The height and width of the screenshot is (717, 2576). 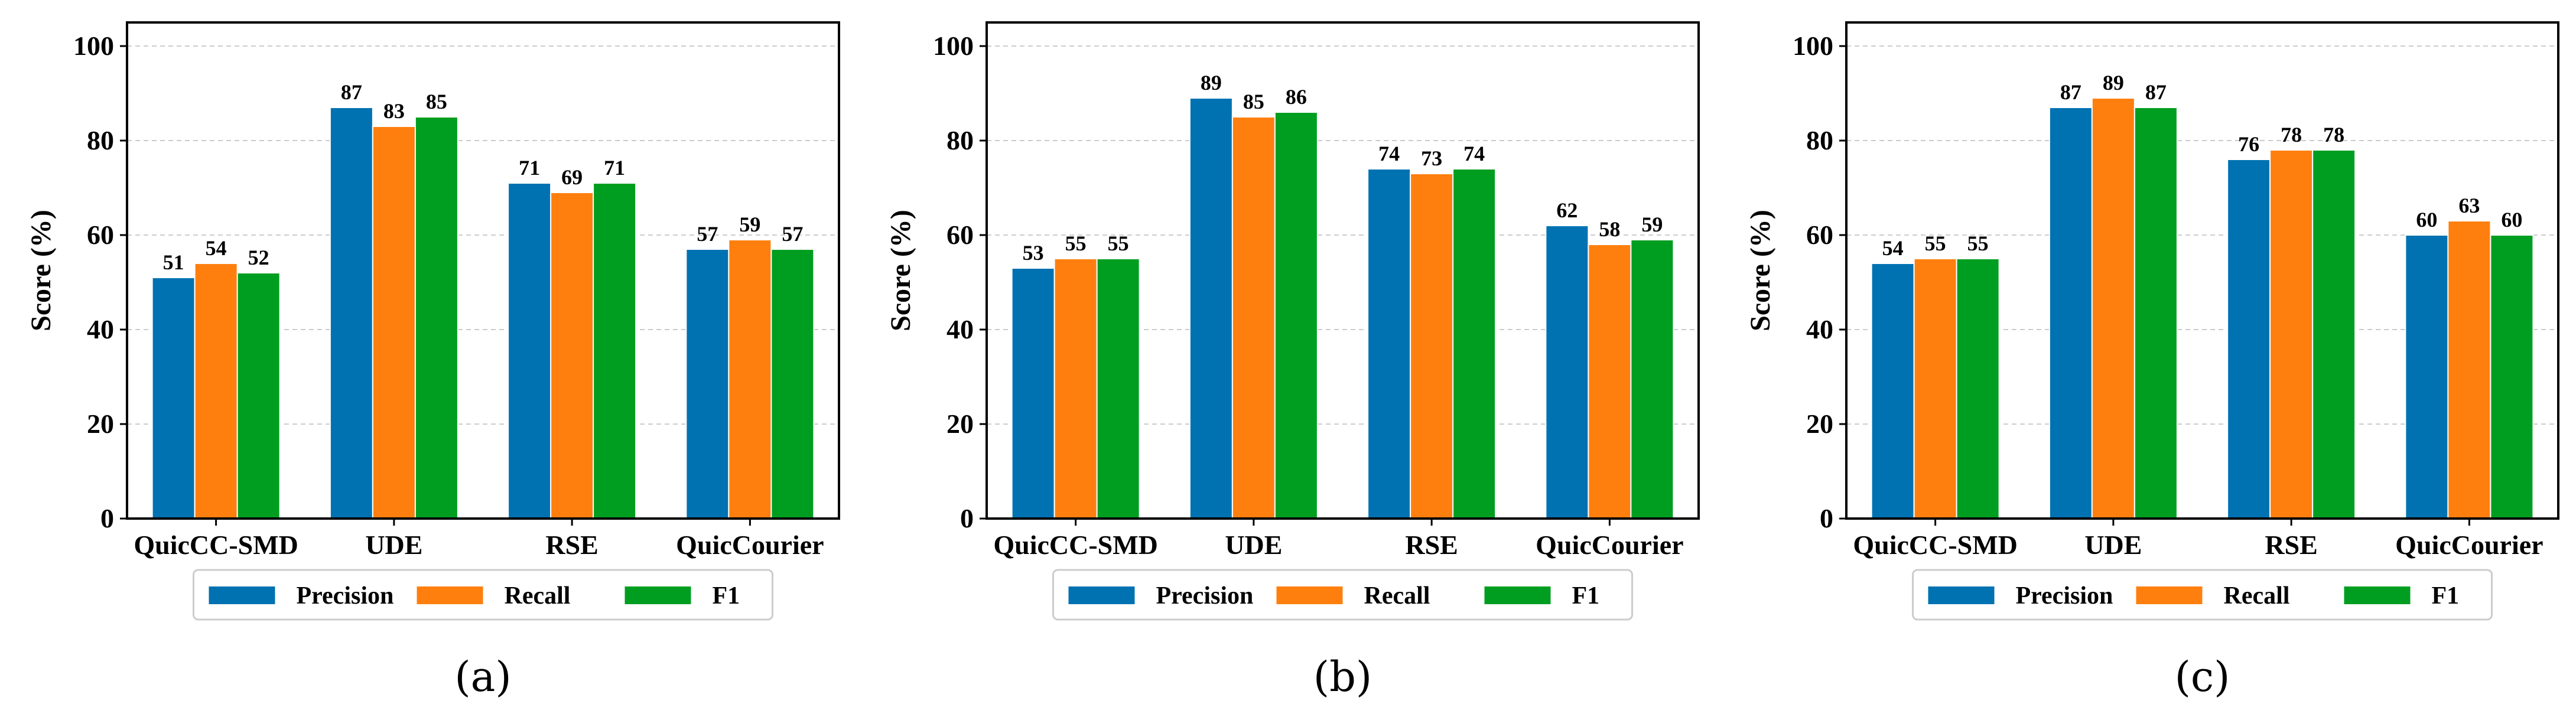 What do you see at coordinates (352, 92) in the screenshot?
I see `data-label: 87` at bounding box center [352, 92].